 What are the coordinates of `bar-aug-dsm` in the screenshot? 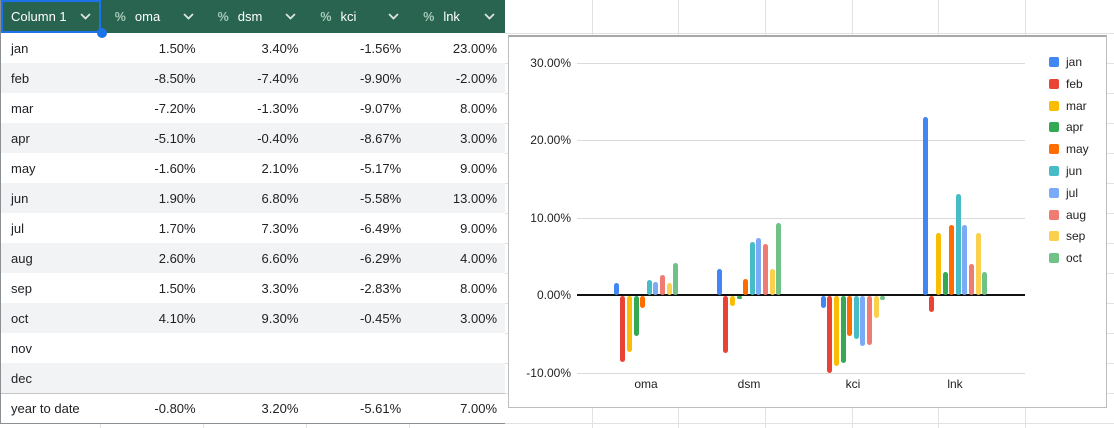 It's located at (765, 269).